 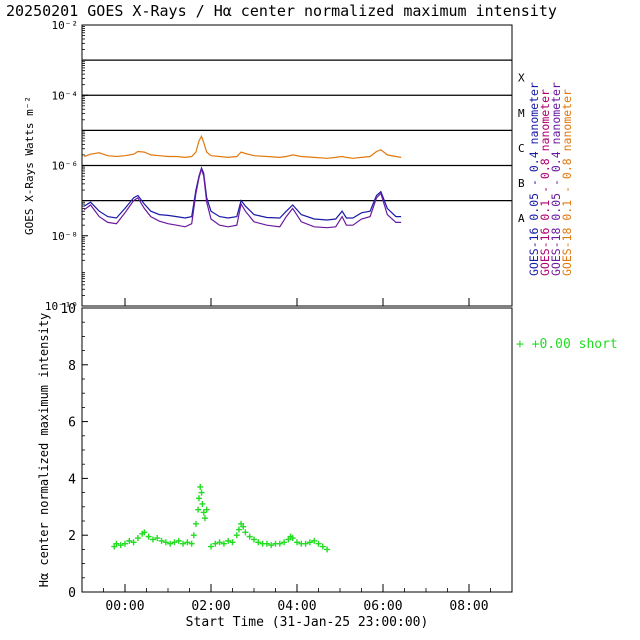 What do you see at coordinates (124, 606) in the screenshot?
I see `x-tick-label: 00:00` at bounding box center [124, 606].